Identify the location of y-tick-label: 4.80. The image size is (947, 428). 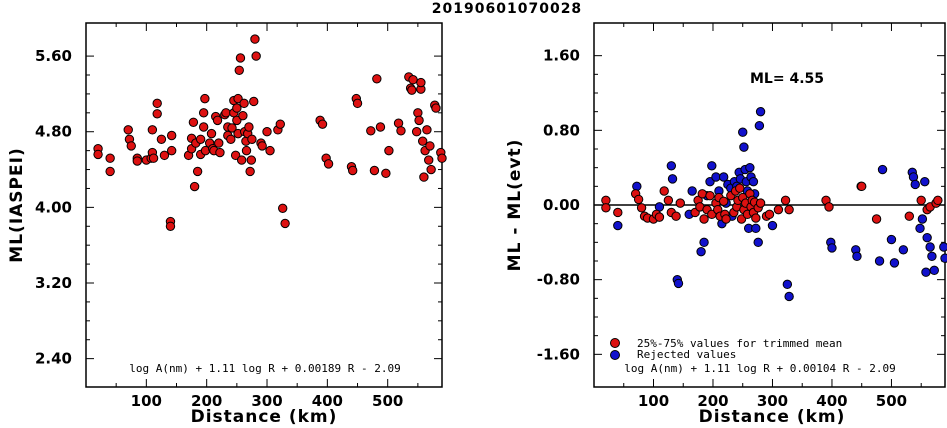
(53, 132).